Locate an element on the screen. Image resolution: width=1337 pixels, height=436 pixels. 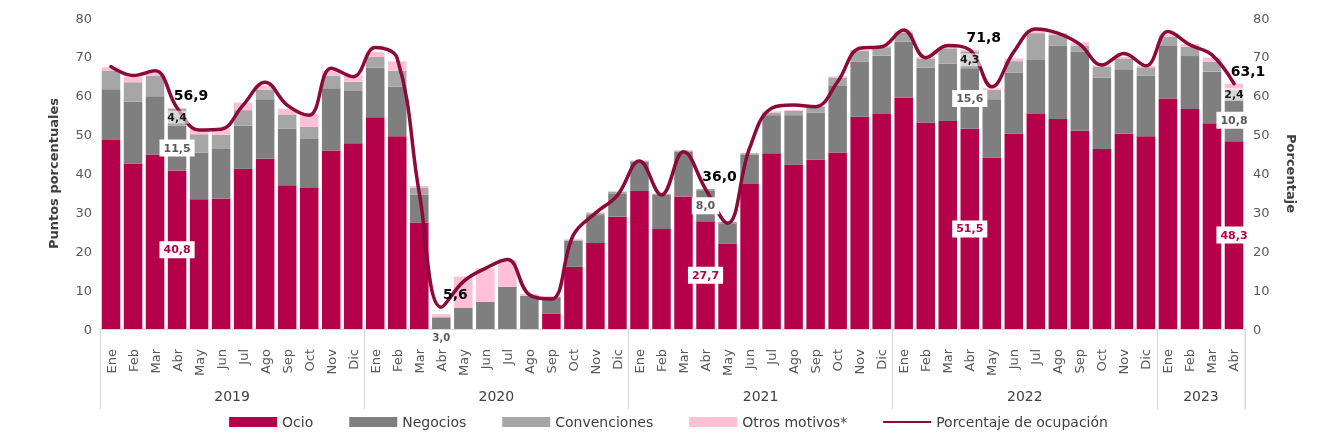
y-tick-label: 10 is located at coordinates (83, 290).